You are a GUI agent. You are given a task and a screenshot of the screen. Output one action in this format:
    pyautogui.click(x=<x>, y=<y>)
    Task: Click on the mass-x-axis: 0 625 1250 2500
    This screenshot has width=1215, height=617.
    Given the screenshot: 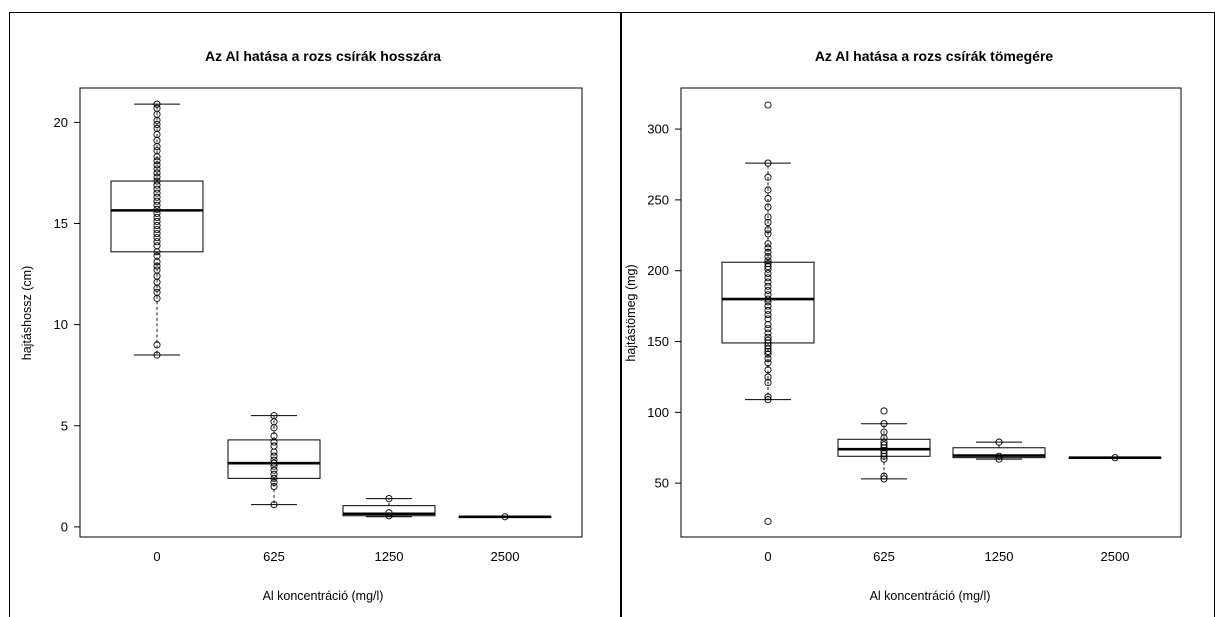 What is the action you would take?
    pyautogui.click(x=946, y=556)
    